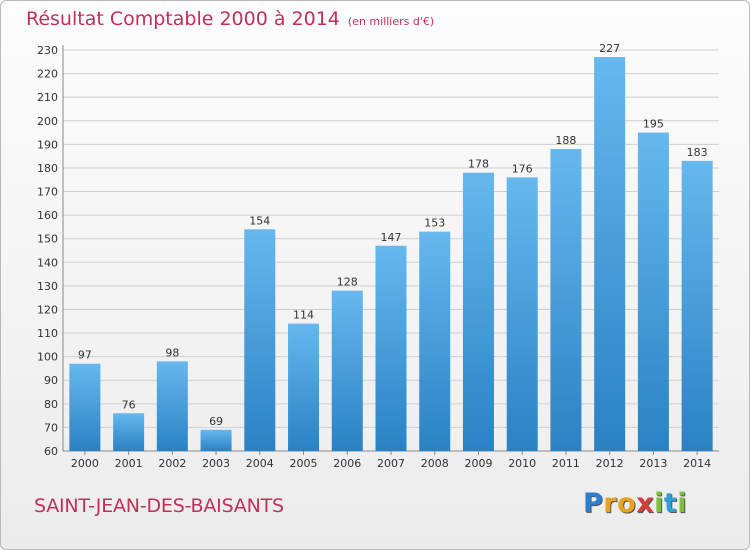  What do you see at coordinates (47, 74) in the screenshot?
I see `y-tick-label: 220` at bounding box center [47, 74].